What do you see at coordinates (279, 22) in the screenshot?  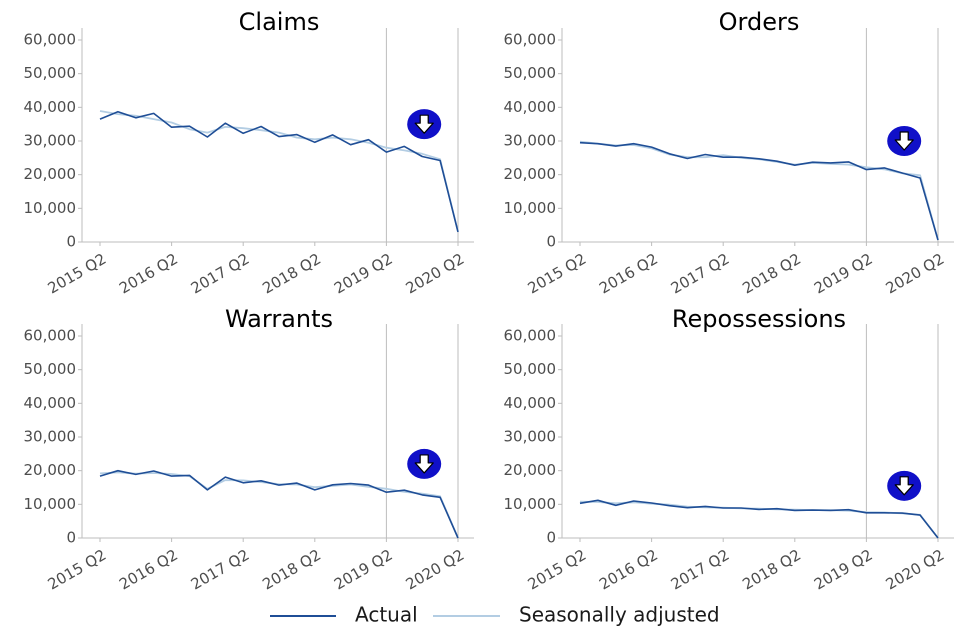 I see `panel-title: Claims` at bounding box center [279, 22].